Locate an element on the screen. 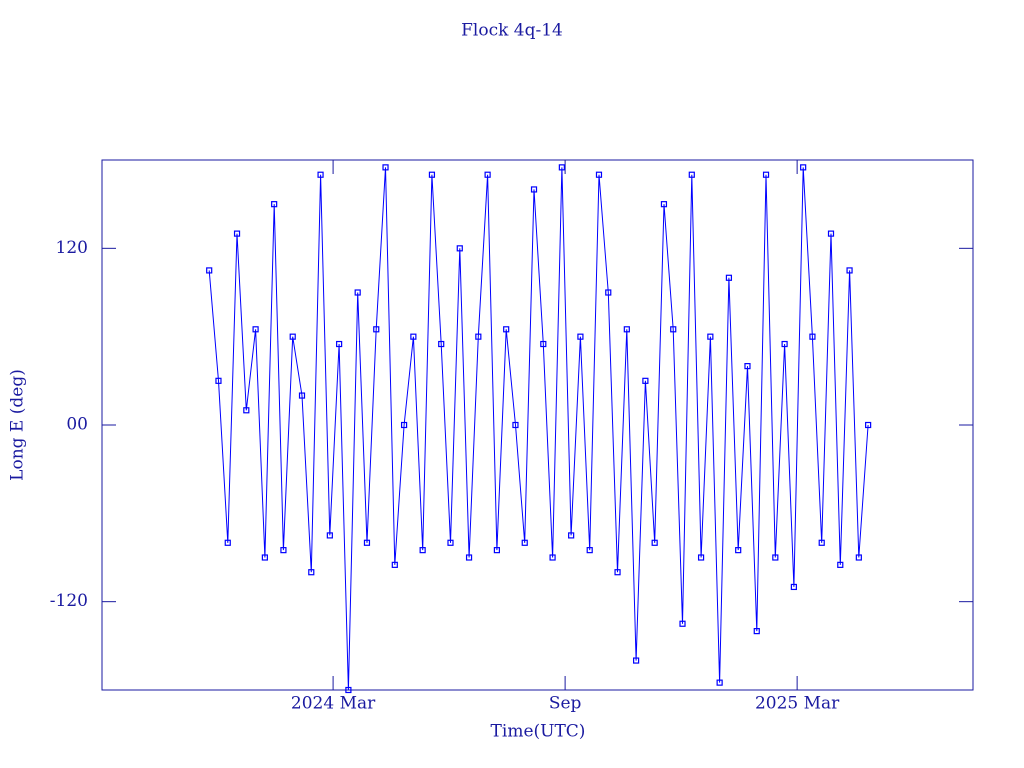  x-axis-label: Time(UTC) is located at coordinates (538, 732).